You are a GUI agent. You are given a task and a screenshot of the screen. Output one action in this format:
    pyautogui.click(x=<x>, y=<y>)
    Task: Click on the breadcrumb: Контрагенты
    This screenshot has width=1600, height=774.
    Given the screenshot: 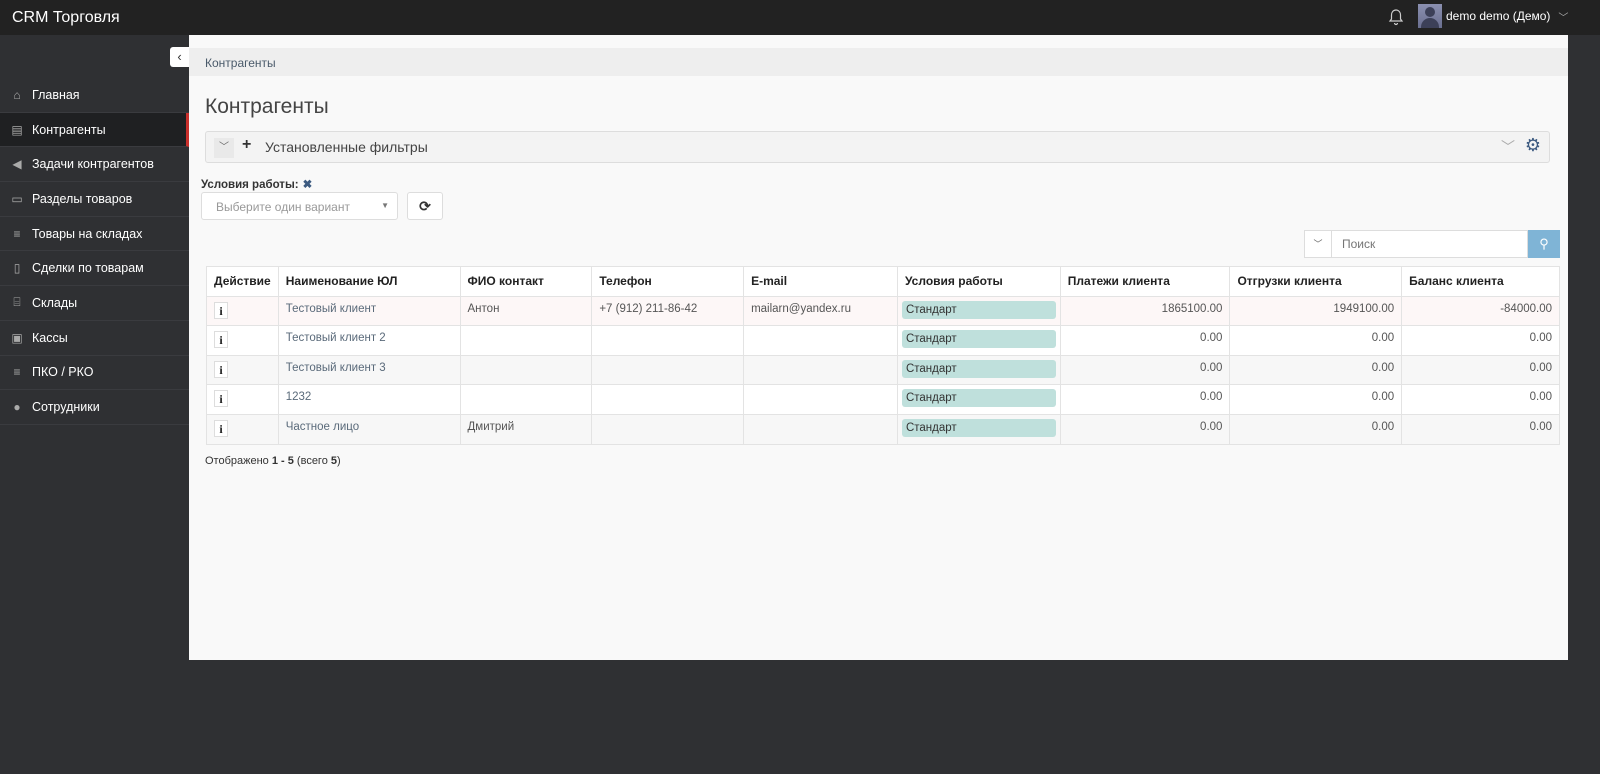 What is the action you would take?
    pyautogui.click(x=878, y=62)
    